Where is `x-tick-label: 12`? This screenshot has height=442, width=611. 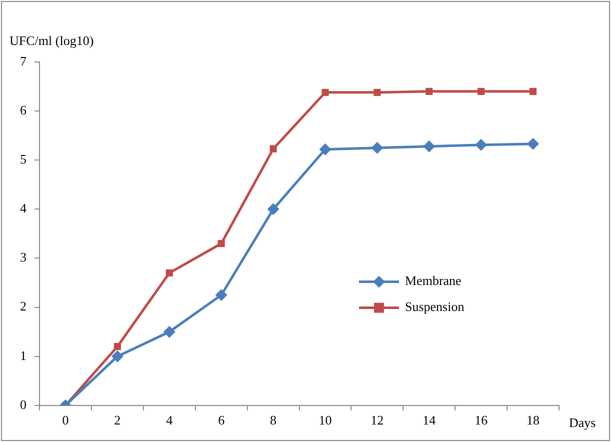 x-tick-label: 12 is located at coordinates (377, 420).